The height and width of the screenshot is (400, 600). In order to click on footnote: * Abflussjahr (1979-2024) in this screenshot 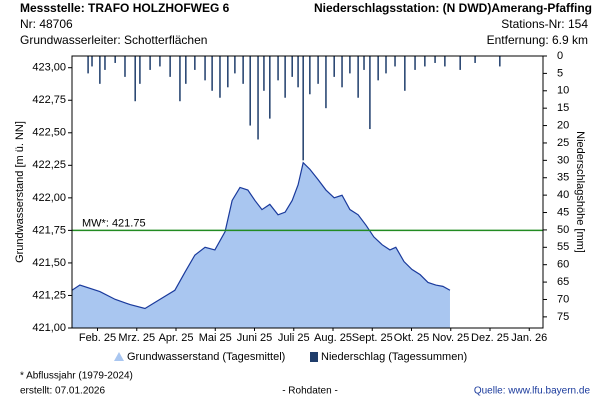, I will do `click(76, 376)`.